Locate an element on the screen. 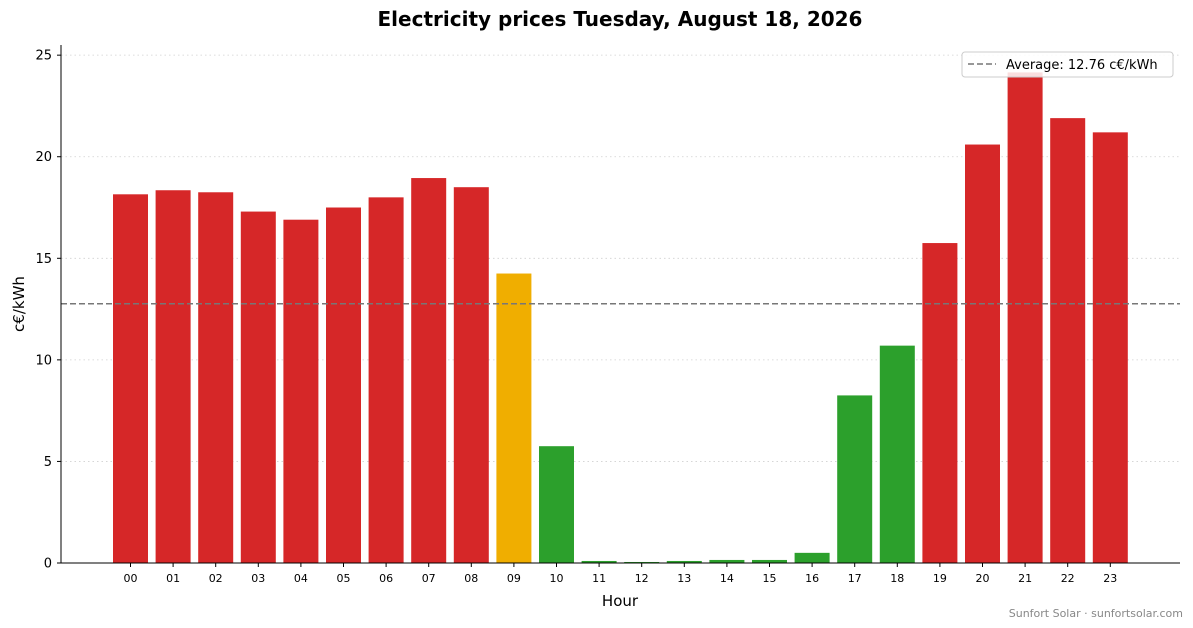 The height and width of the screenshot is (628, 1193). x-tick-label: 05 is located at coordinates (344, 578).